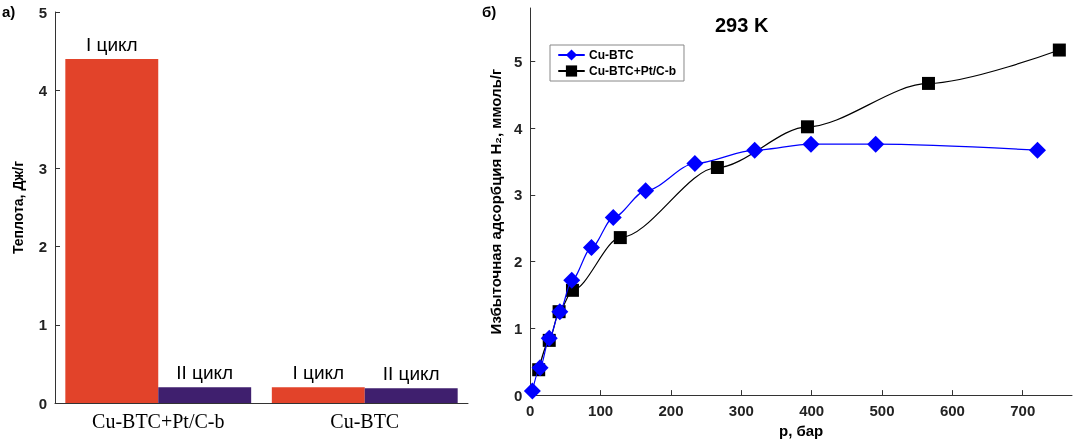 The width and height of the screenshot is (1082, 443). I want to click on y-tick-label: 0, so click(518, 395).